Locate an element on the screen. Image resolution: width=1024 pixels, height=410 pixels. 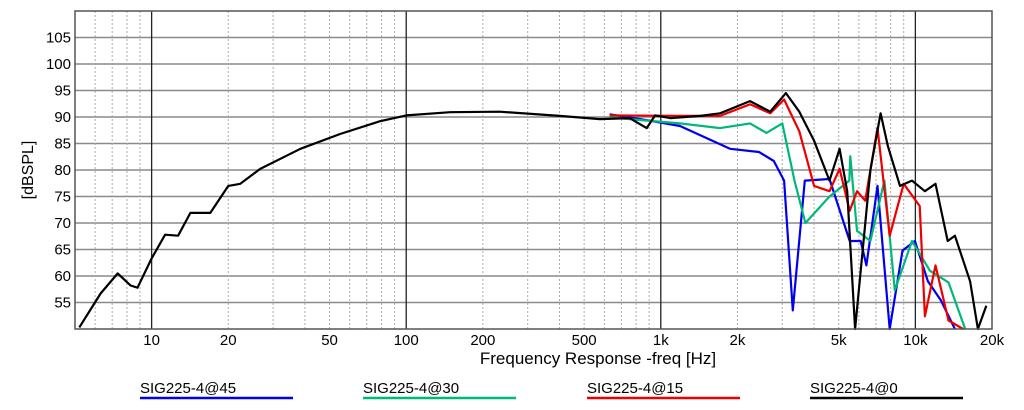
x-tick-label: 500 is located at coordinates (584, 340).